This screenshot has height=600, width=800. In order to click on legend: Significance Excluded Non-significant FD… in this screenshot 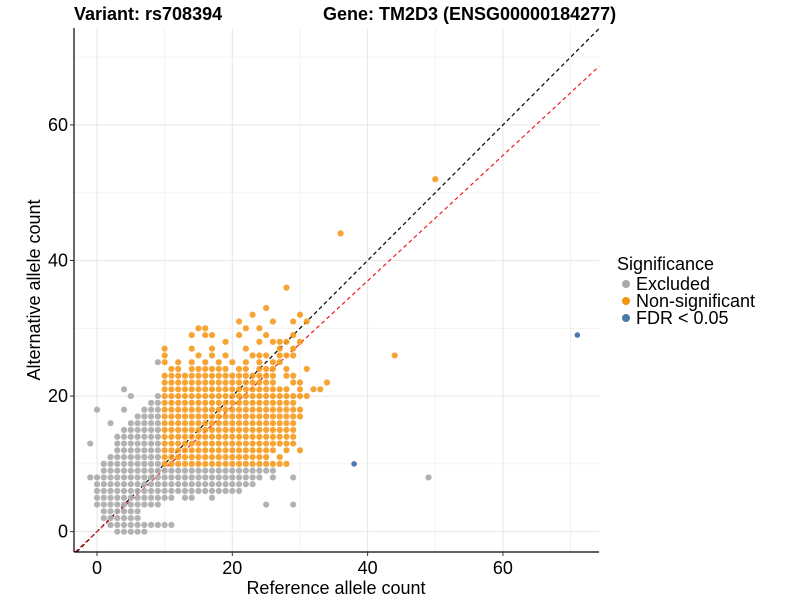, I will do `click(686, 291)`.